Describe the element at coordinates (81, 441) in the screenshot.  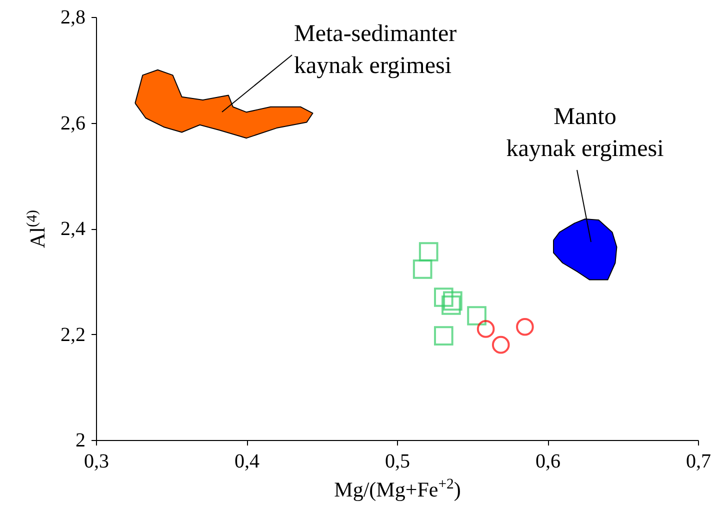
I see `y-tick-label: 2` at that location.